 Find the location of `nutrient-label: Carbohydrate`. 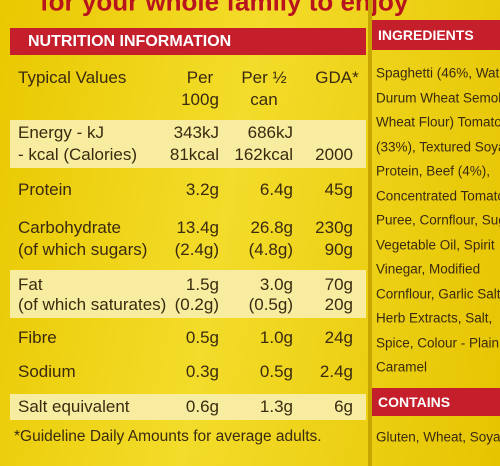

nutrient-label: Carbohydrate is located at coordinates (70, 227).